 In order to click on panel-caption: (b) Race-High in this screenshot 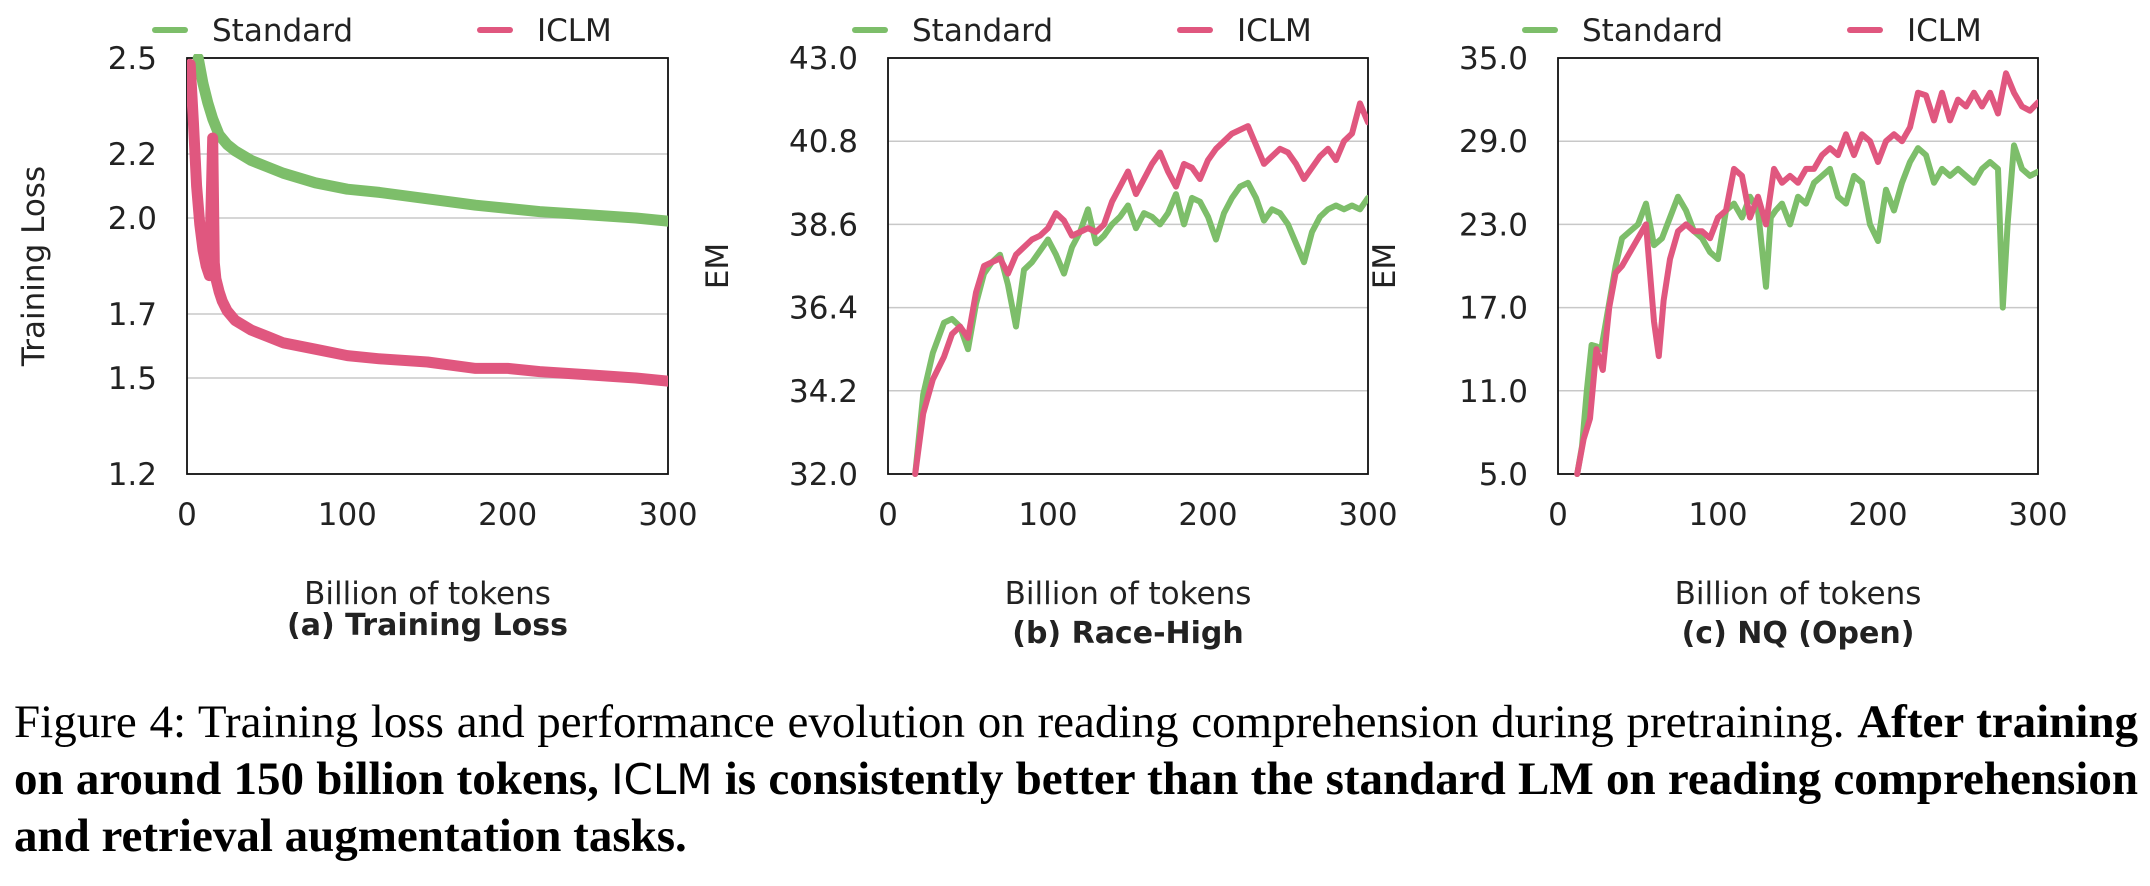, I will do `click(1128, 633)`.